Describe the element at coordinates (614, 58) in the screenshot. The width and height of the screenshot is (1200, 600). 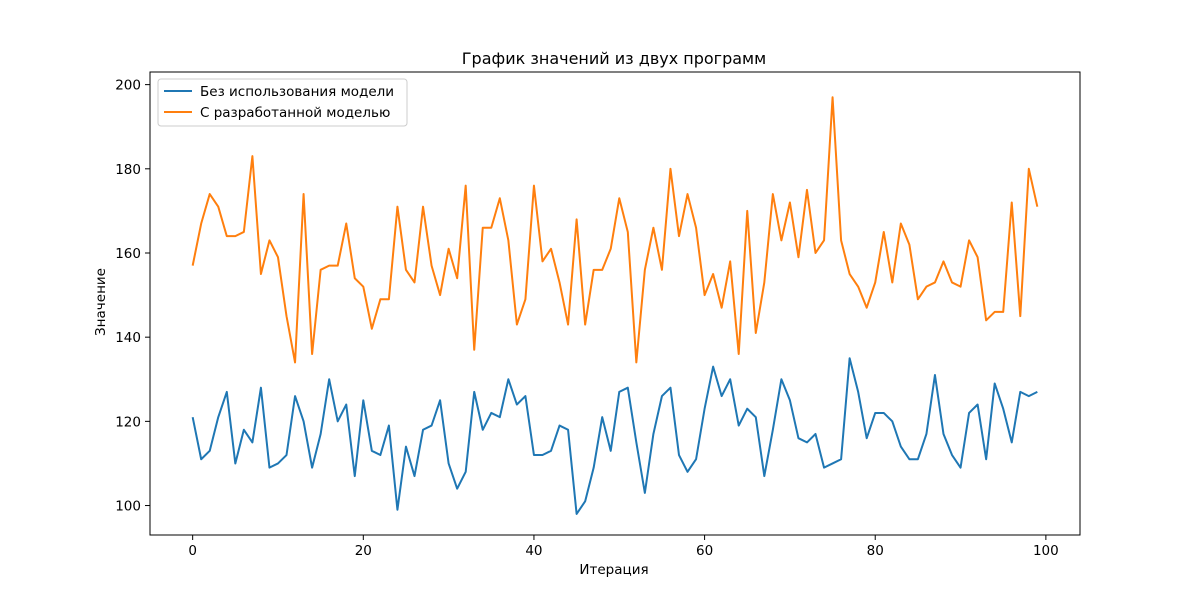
I see `chart-title: График значений из двух программ` at that location.